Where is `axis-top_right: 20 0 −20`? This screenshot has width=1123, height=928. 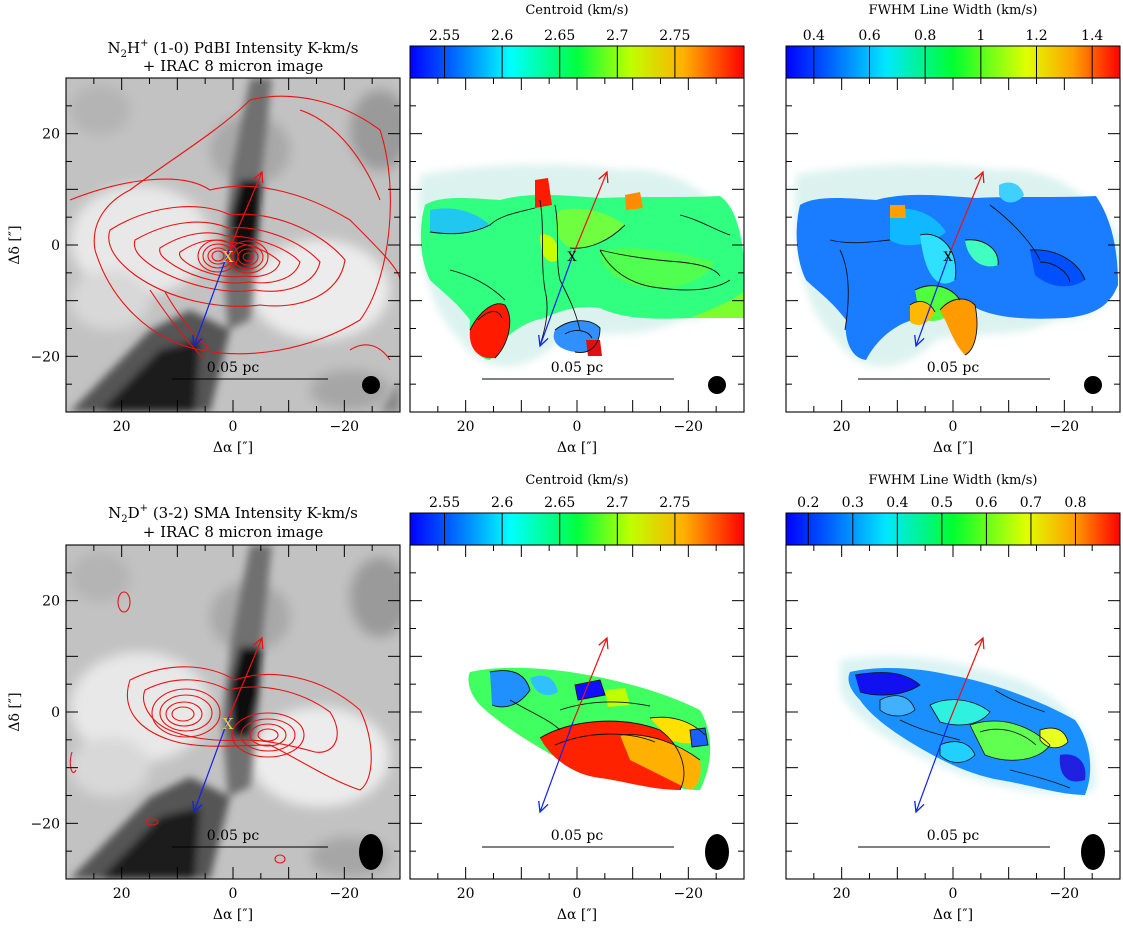 axis-top_right: 20 0 −20 is located at coordinates (953, 256).